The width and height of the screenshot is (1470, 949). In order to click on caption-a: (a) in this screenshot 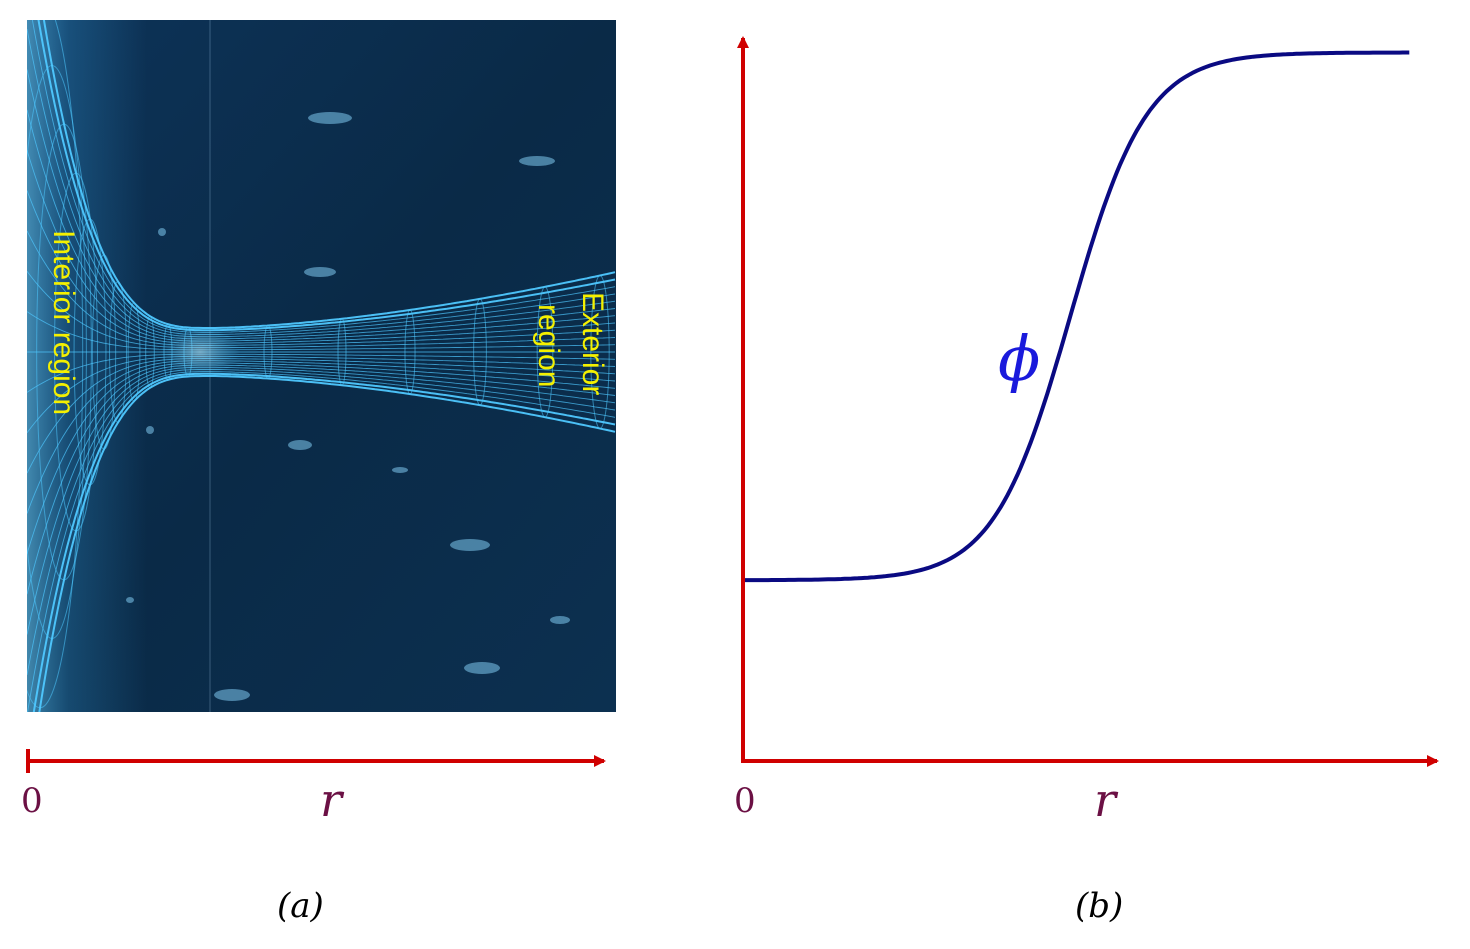, I will do `click(300, 906)`.